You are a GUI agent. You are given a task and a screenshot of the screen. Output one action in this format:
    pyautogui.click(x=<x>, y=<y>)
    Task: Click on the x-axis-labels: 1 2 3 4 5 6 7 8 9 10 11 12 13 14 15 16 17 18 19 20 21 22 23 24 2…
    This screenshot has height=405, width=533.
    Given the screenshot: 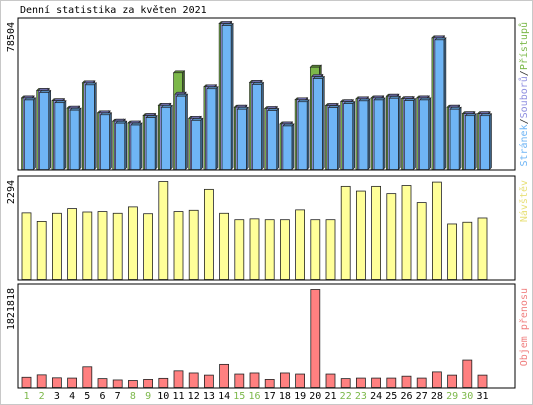 What is the action you would take?
    pyautogui.click(x=255, y=396)
    